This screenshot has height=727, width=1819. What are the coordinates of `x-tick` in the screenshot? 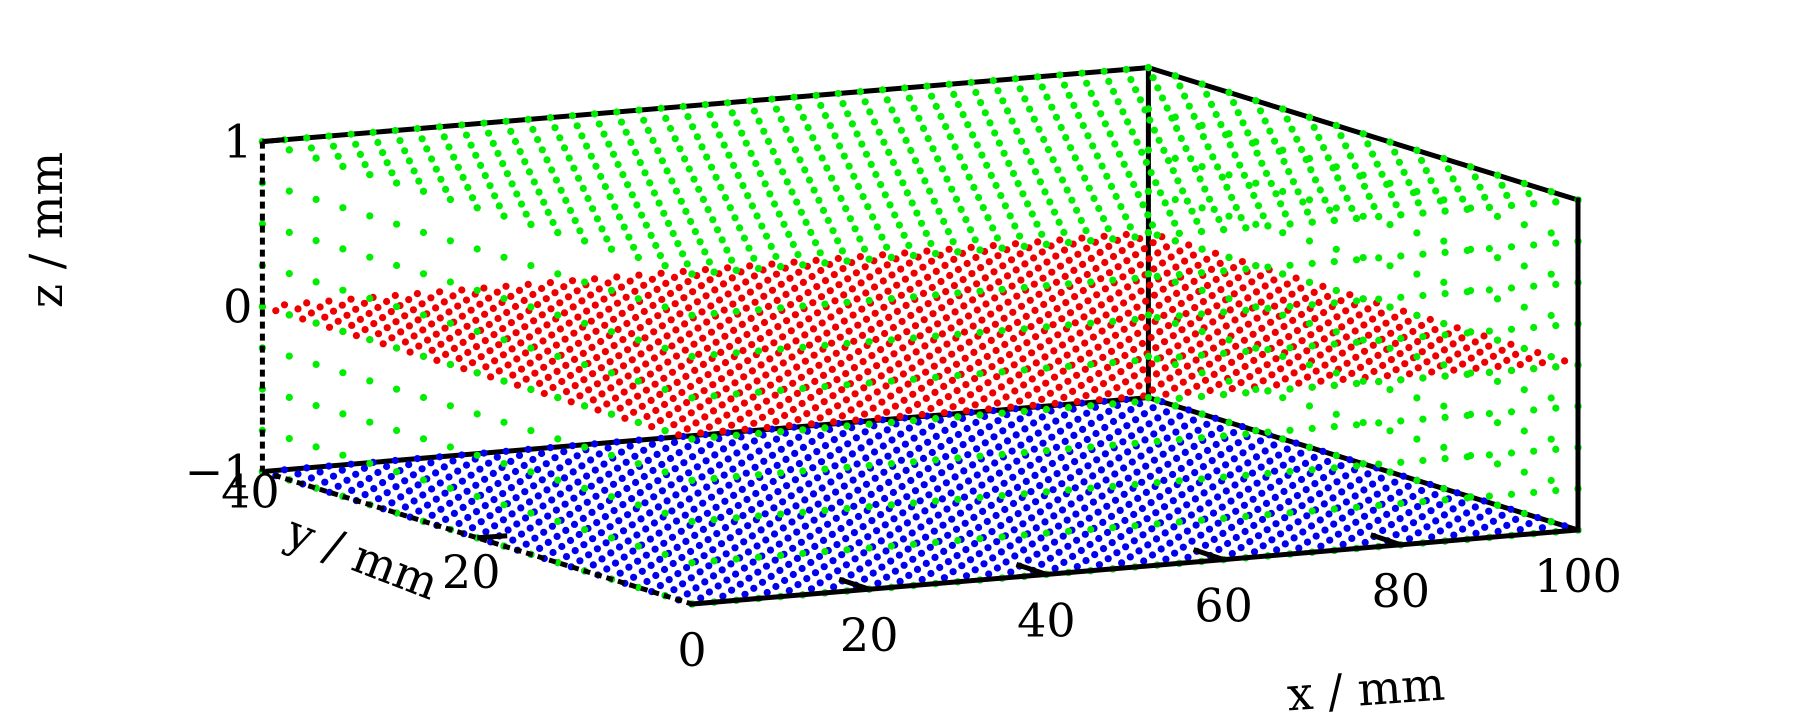 It's located at (1386, 540).